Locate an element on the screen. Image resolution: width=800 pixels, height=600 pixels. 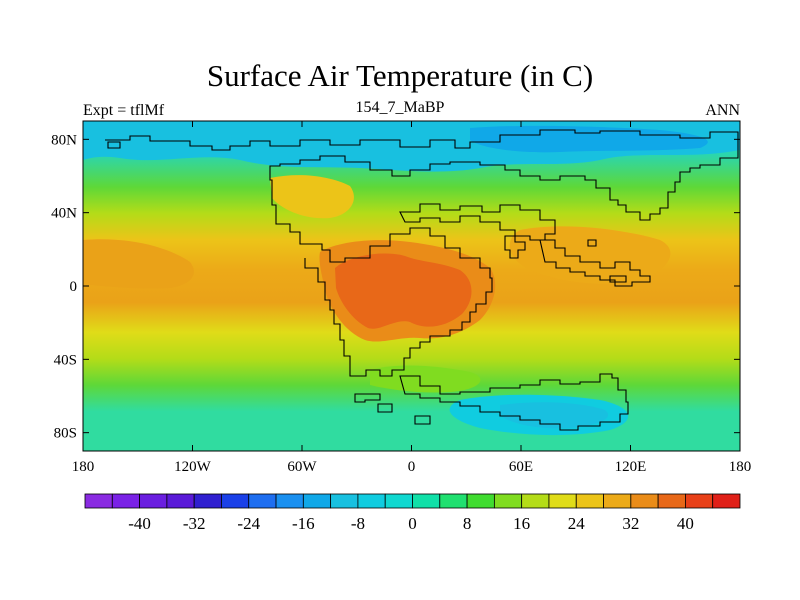
colorbar-labels: -40 -32 -24 -16 -8 0 8 16 24 32 40 is located at coordinates (411, 523).